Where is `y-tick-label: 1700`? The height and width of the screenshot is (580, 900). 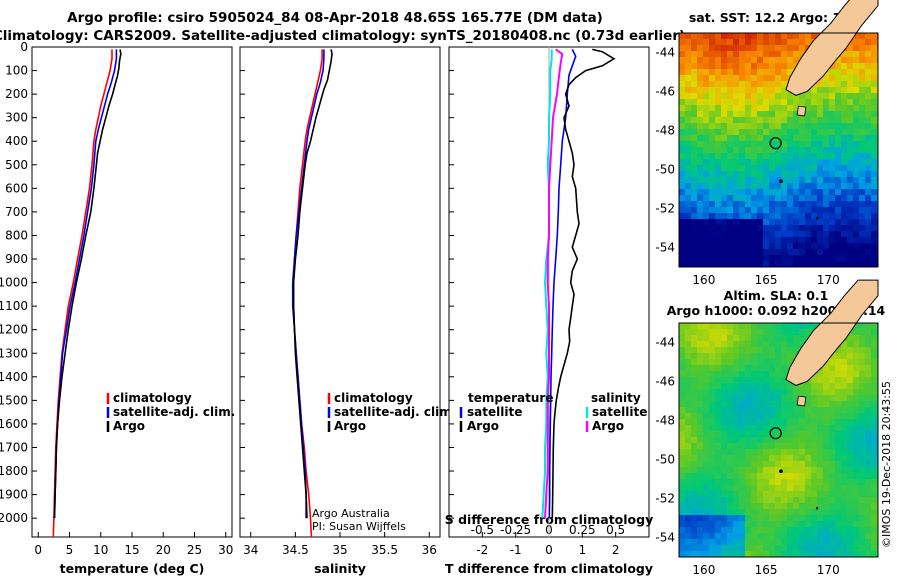 y-tick-label: 1700 is located at coordinates (14, 447).